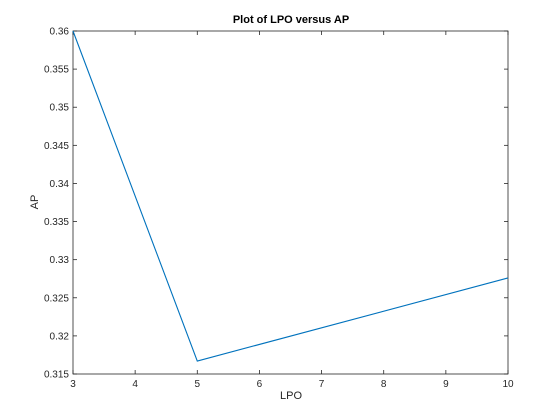 This screenshot has width=560, height=420. What do you see at coordinates (384, 384) in the screenshot?
I see `x-tick-label: 8` at bounding box center [384, 384].